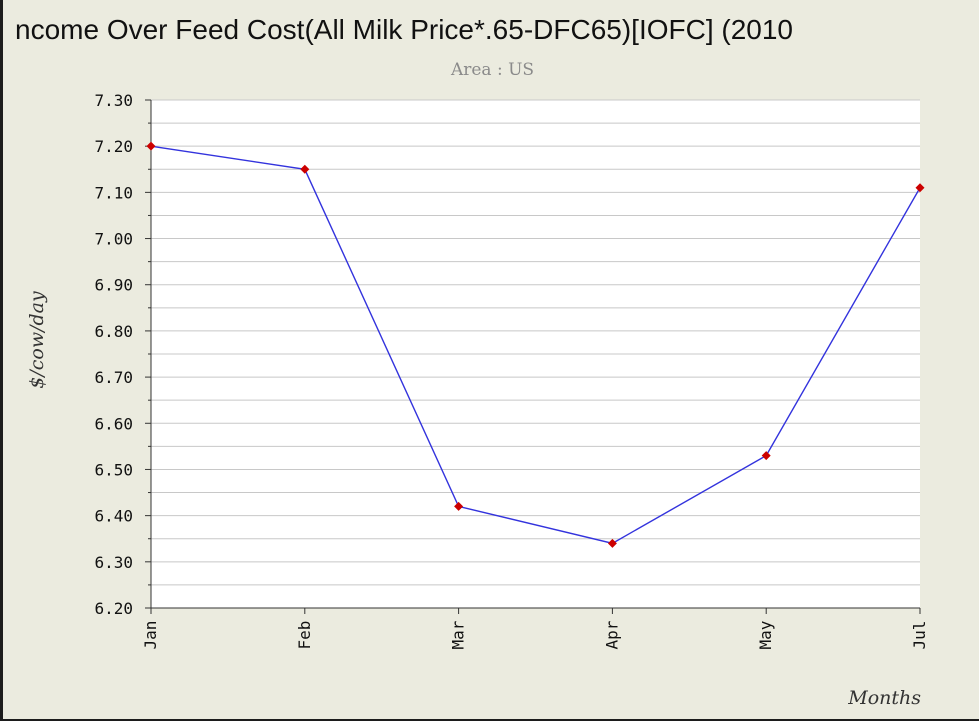 The height and width of the screenshot is (721, 979). I want to click on y-tick-label: 6.50, so click(113, 469).